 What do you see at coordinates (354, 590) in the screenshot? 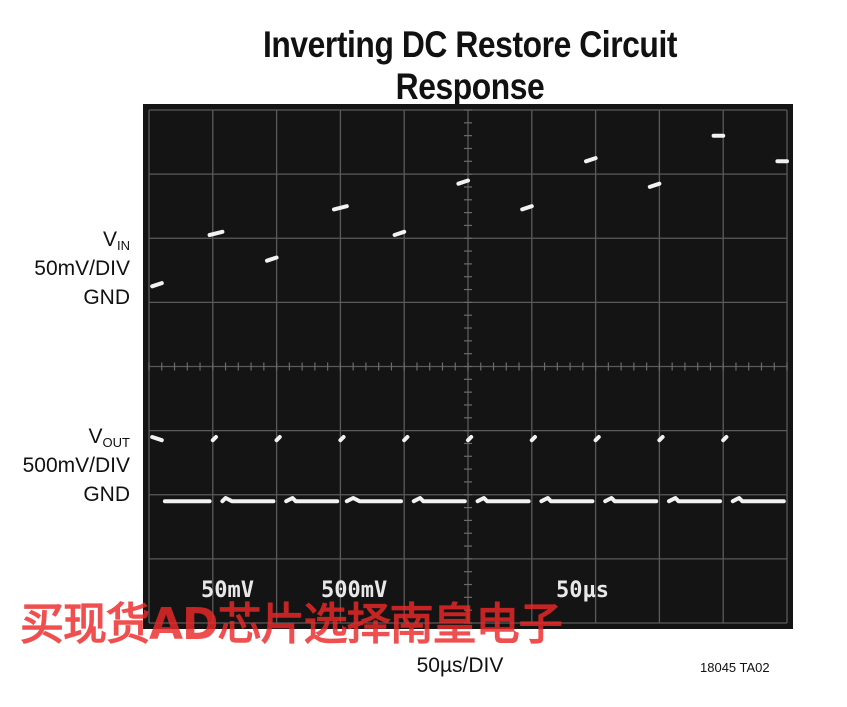
I see `readout-vout-scale: 500mV` at bounding box center [354, 590].